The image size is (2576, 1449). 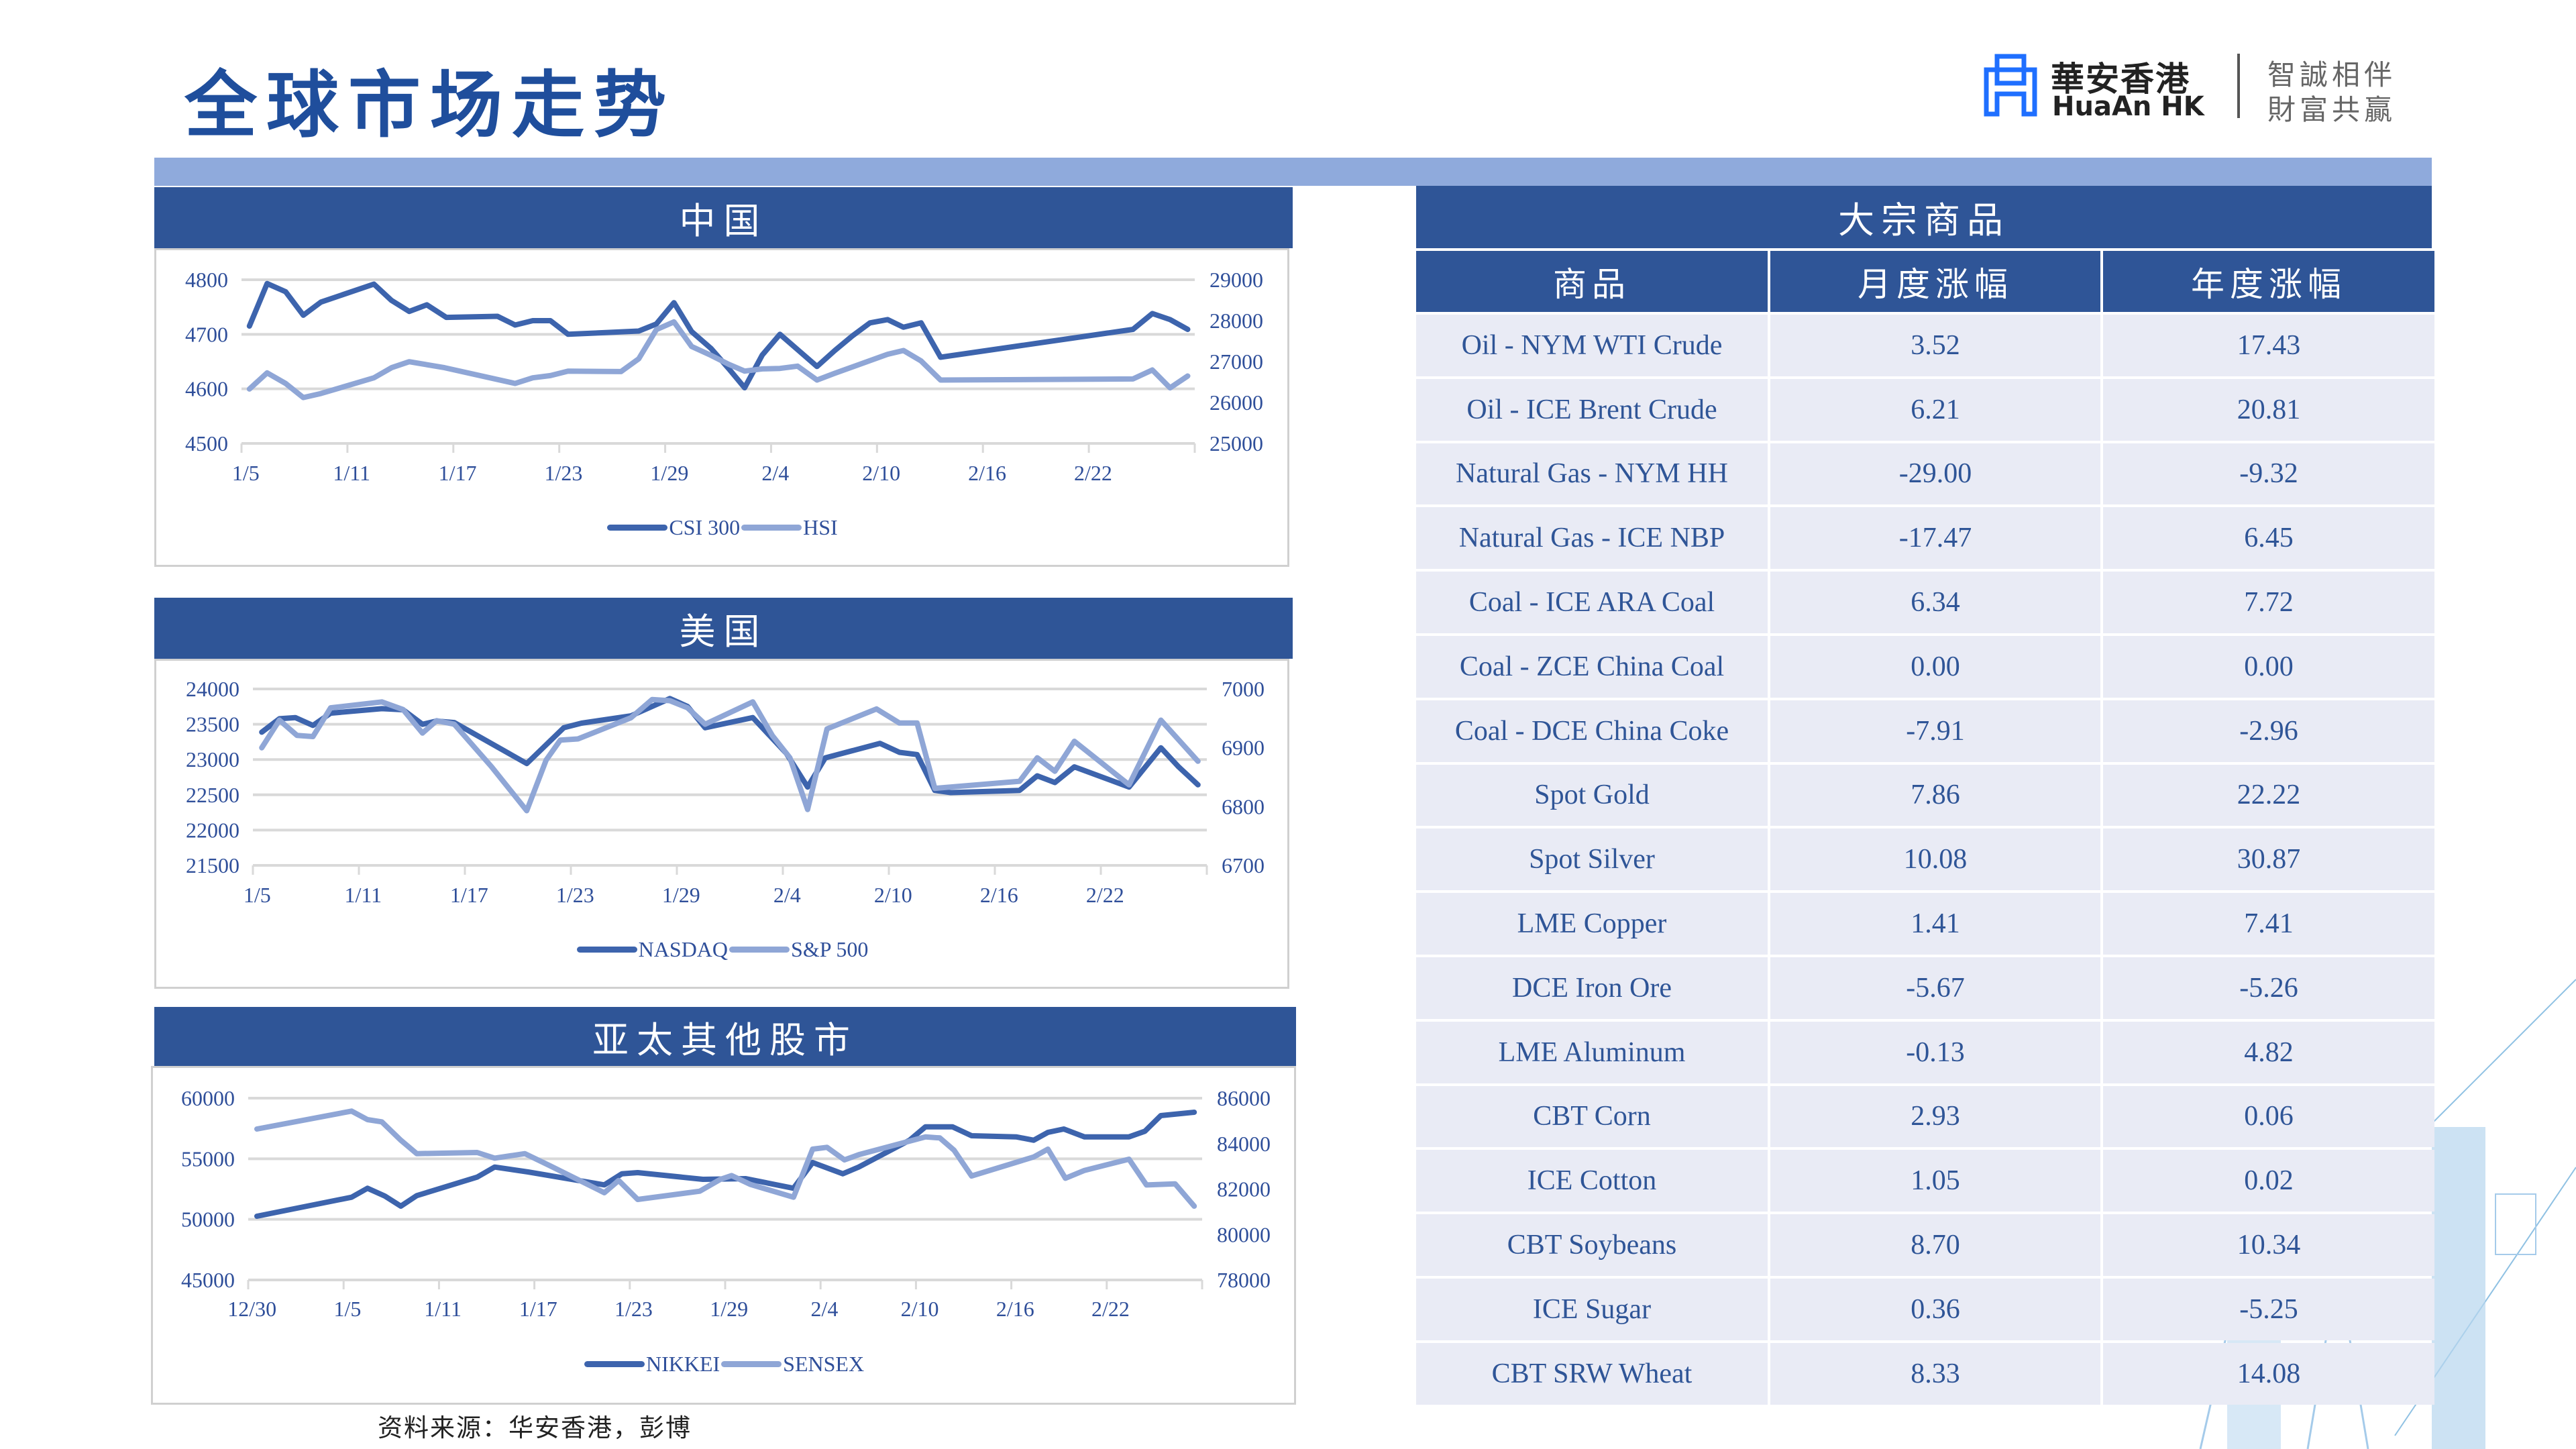 I want to click on yearly-change-cell: -9.32, so click(x=2268, y=474).